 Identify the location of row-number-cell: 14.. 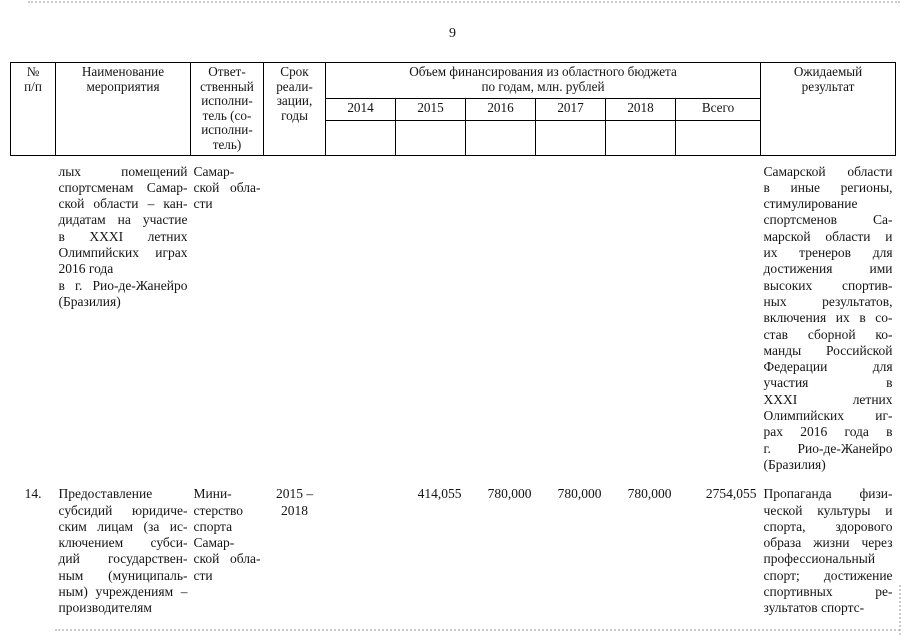
(33, 494).